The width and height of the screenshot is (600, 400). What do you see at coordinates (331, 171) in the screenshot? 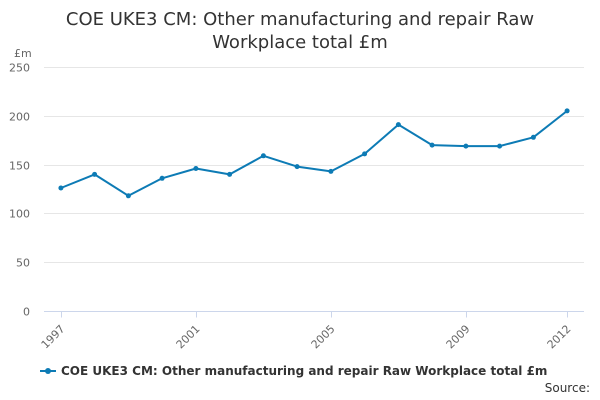
I see `data-point-2005` at bounding box center [331, 171].